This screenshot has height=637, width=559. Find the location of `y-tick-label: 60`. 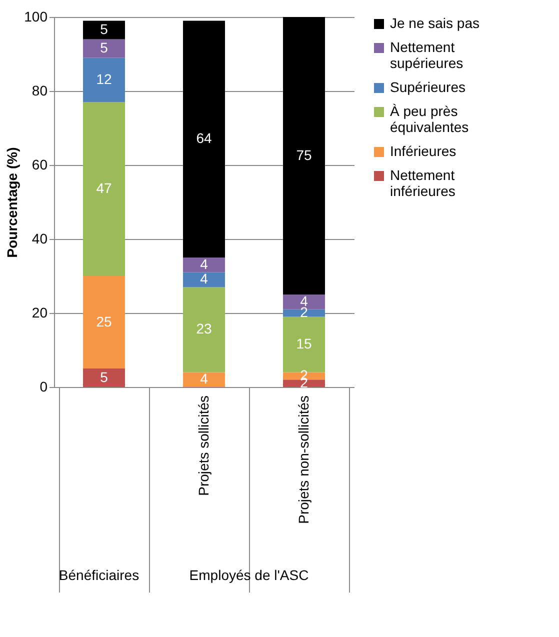

y-tick-label: 60 is located at coordinates (40, 164).